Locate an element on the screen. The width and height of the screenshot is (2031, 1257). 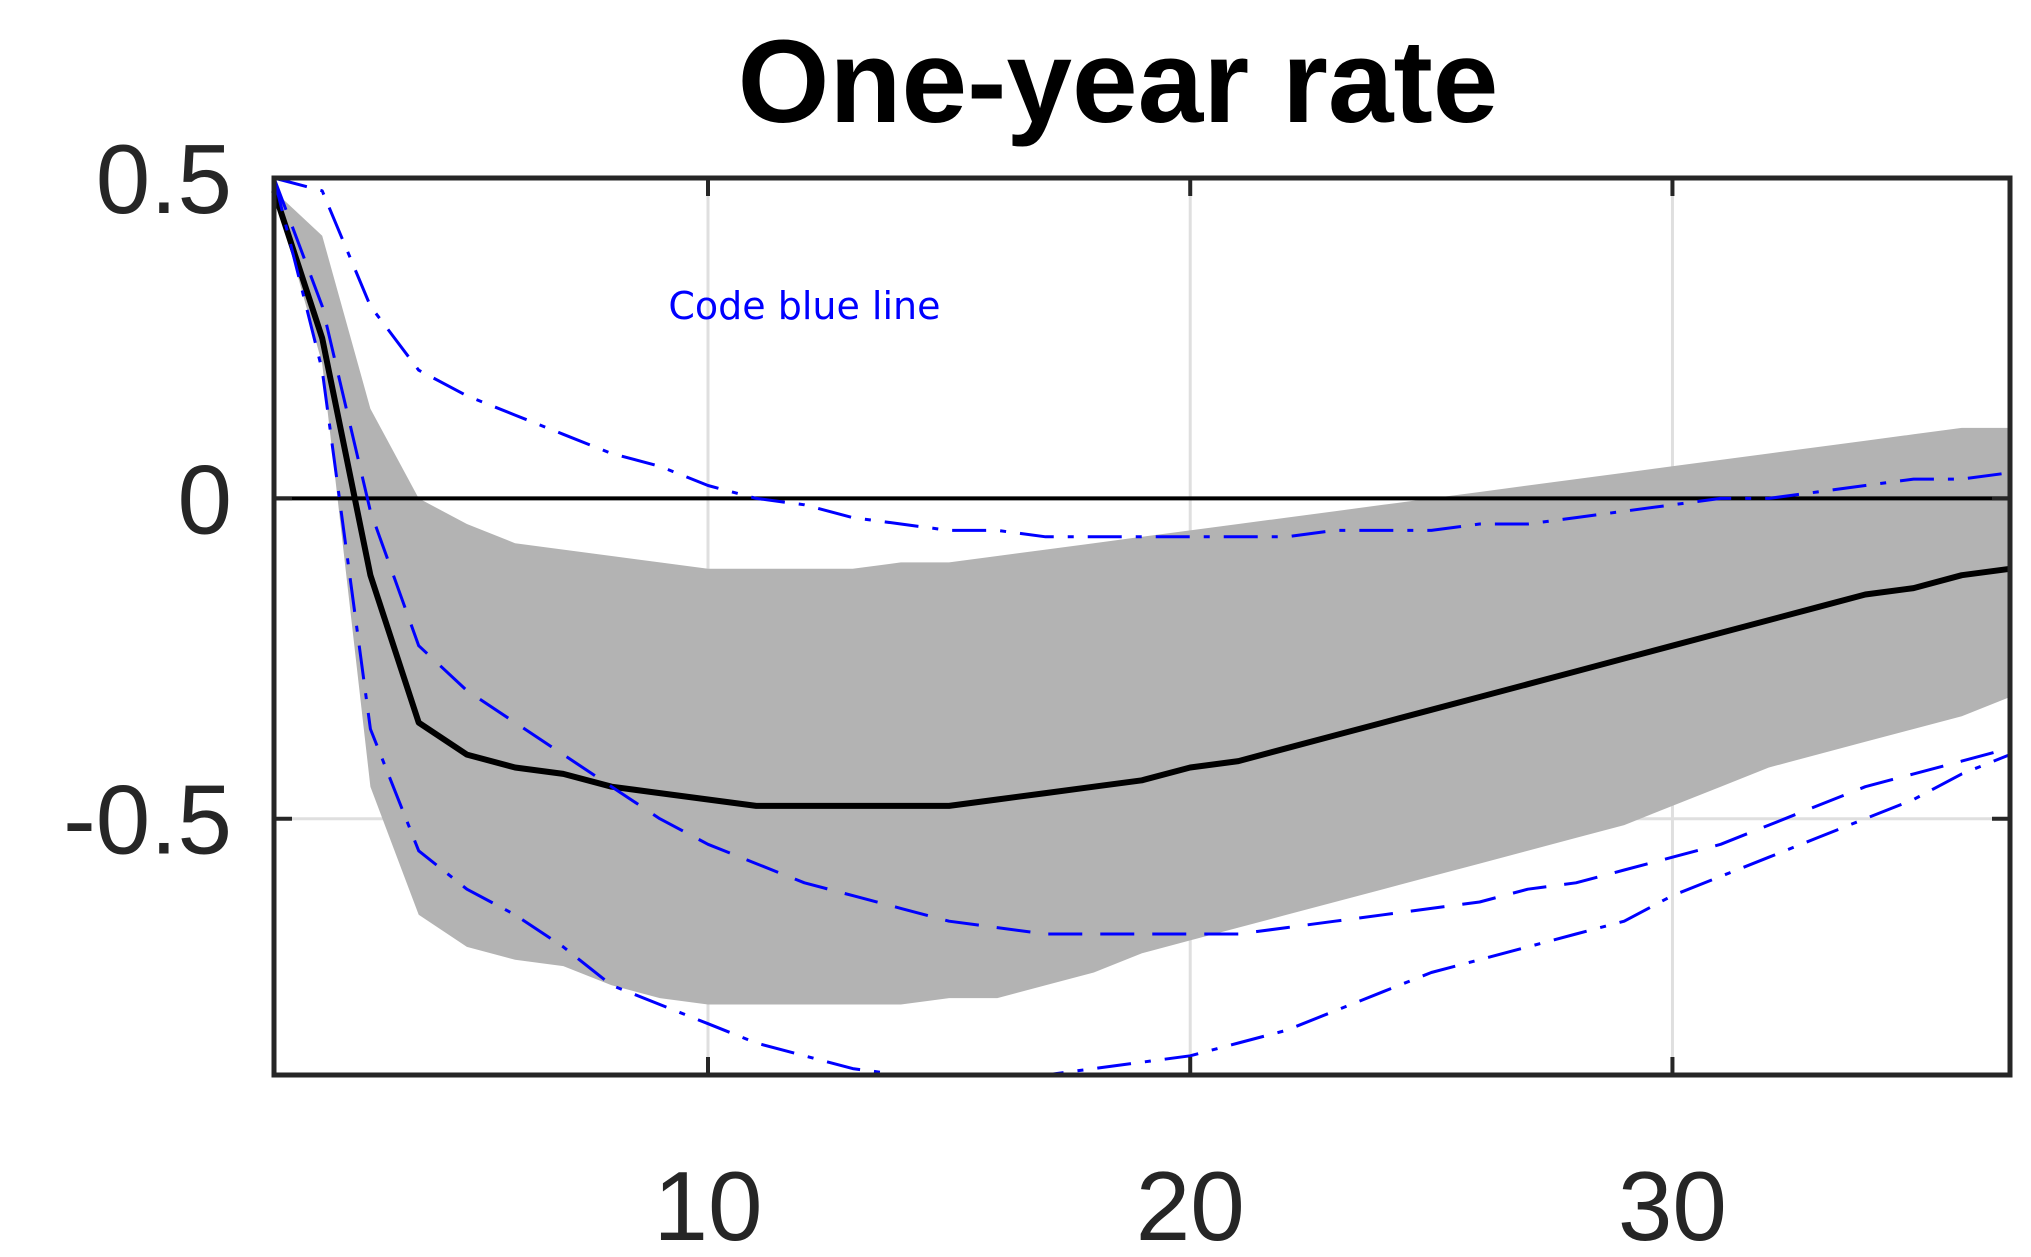
x-tick-labels: 10 20 30 is located at coordinates (1189, 1204).